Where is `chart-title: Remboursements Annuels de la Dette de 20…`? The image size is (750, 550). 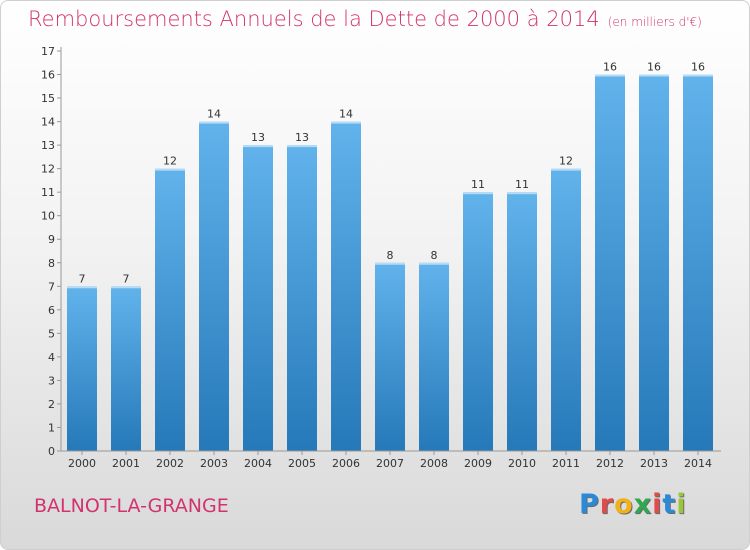 chart-title: Remboursements Annuels de la Dette de 20… is located at coordinates (365, 19).